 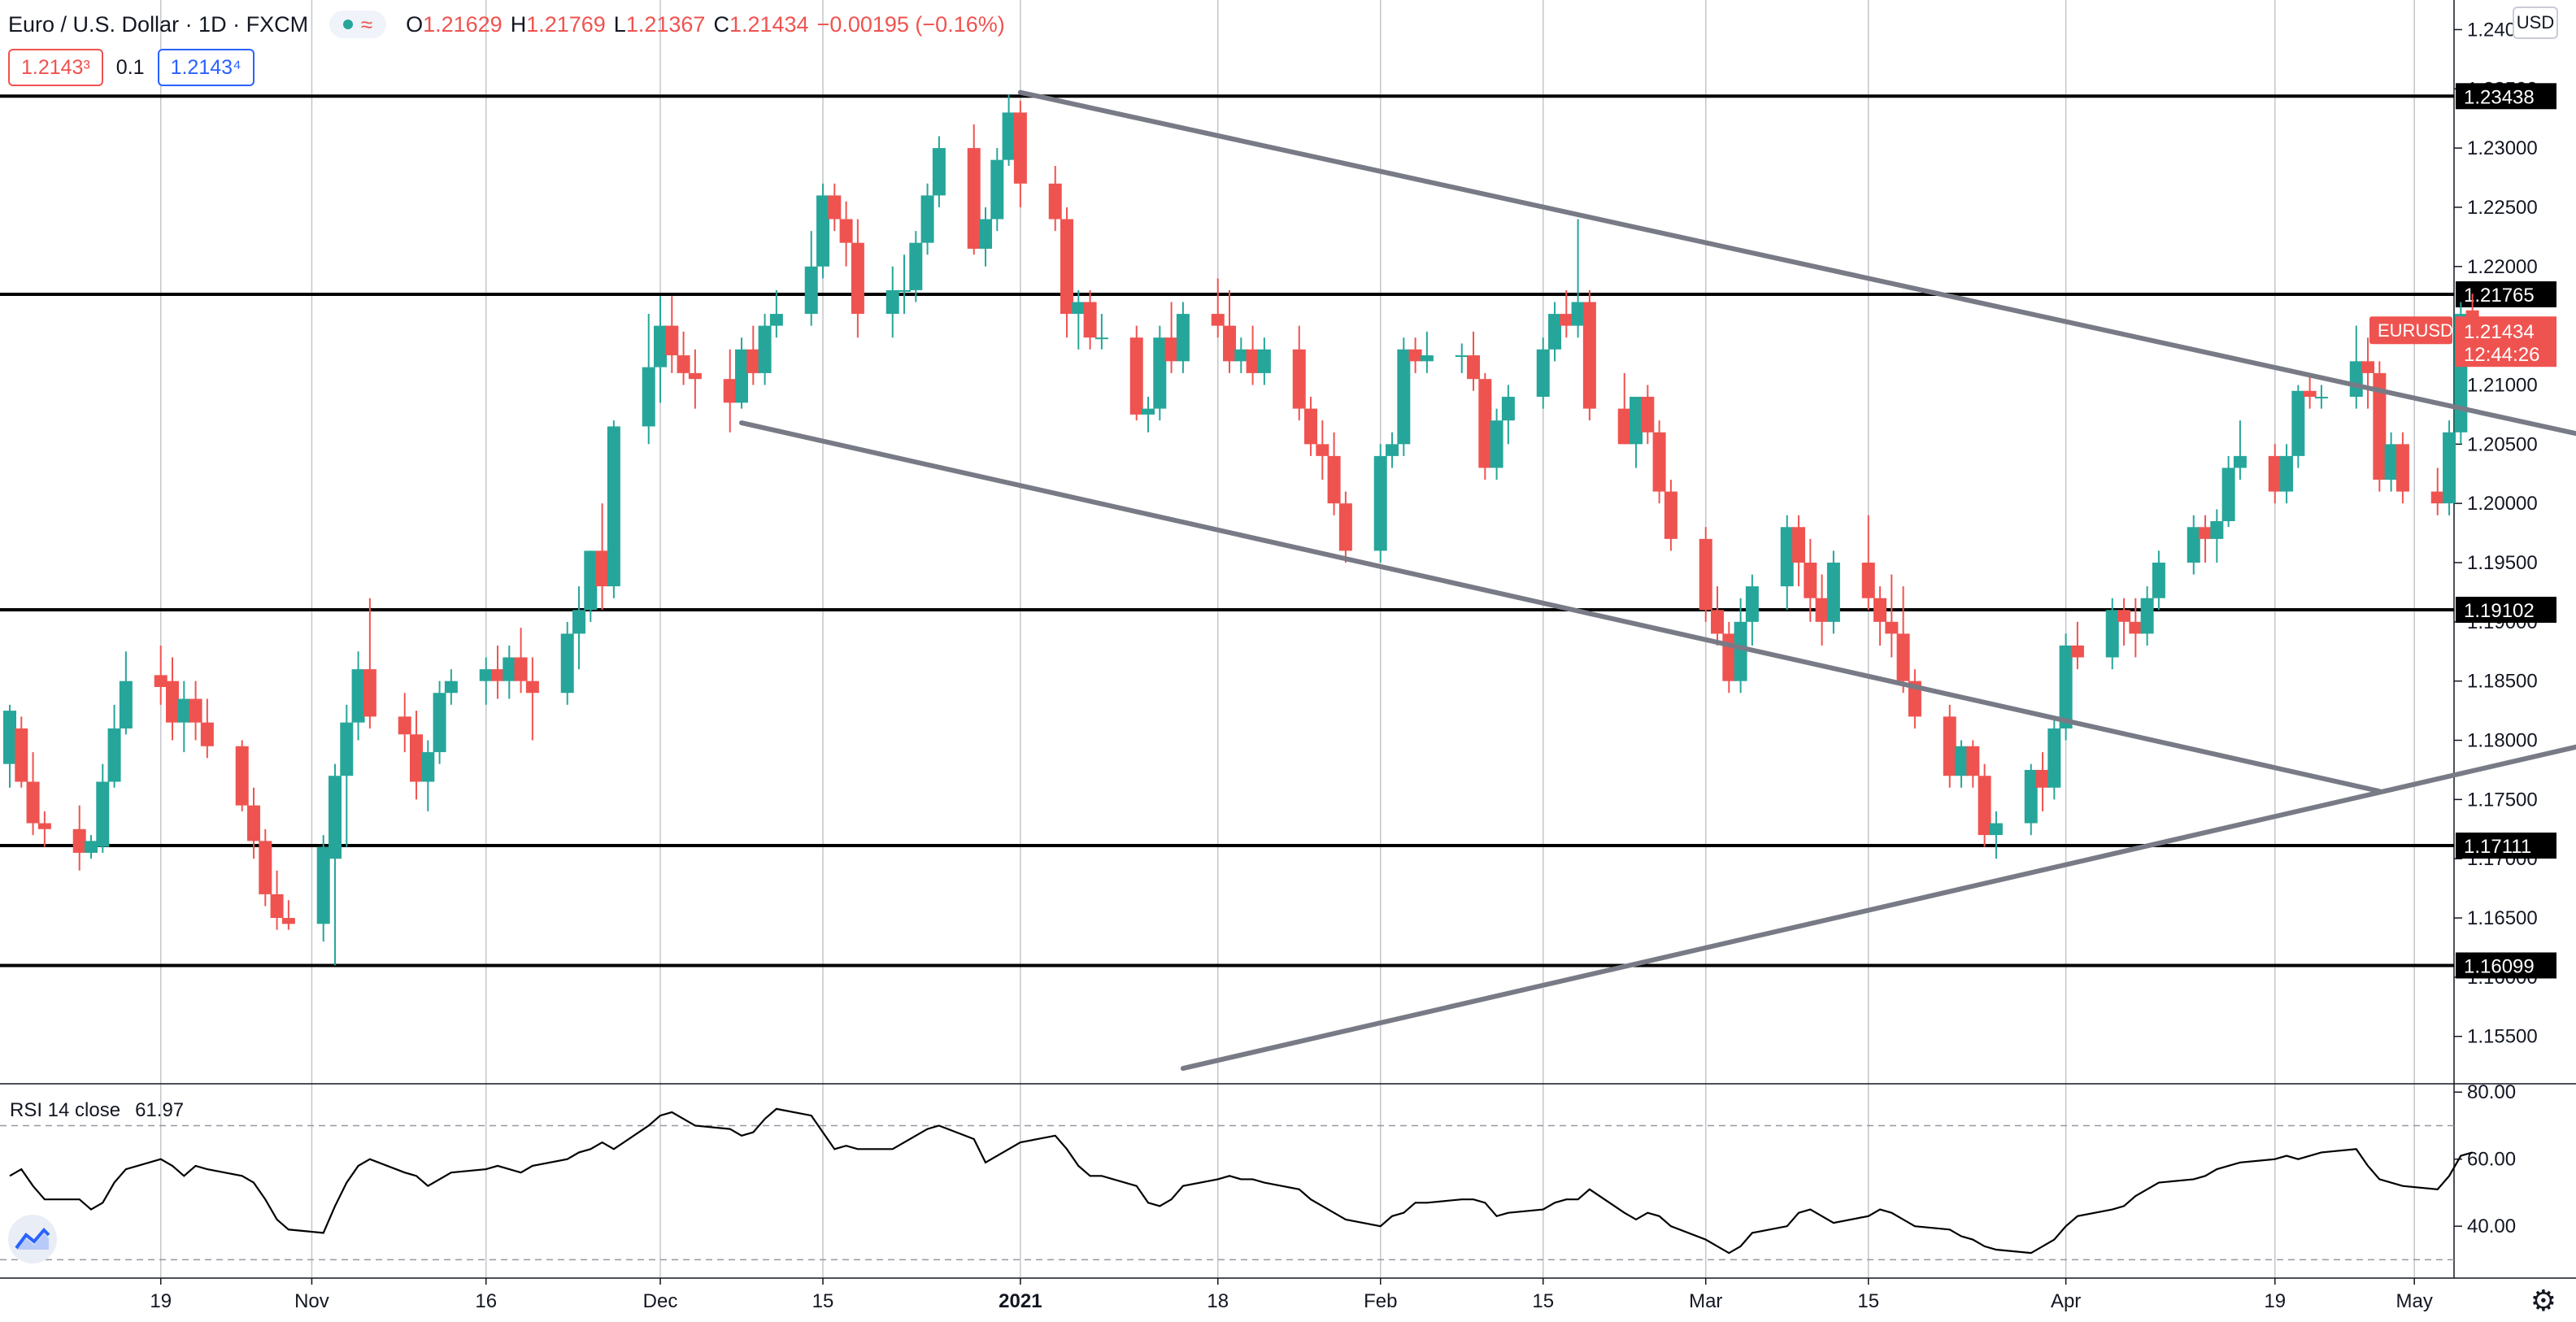 What do you see at coordinates (2066, 1301) in the screenshot?
I see `time-tick-label: Apr` at bounding box center [2066, 1301].